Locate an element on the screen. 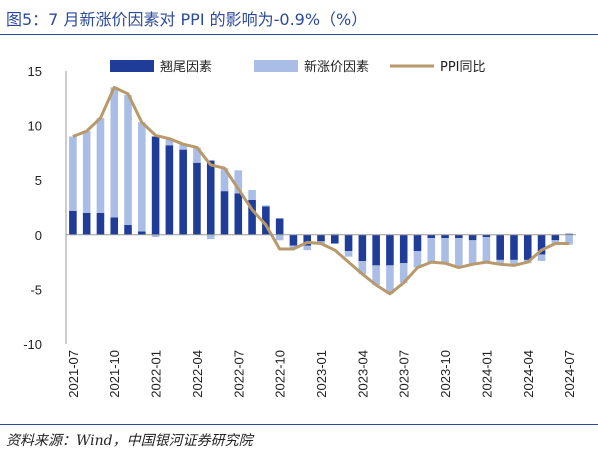 The width and height of the screenshot is (598, 454). x-tick-label: 2022-04 is located at coordinates (197, 374).